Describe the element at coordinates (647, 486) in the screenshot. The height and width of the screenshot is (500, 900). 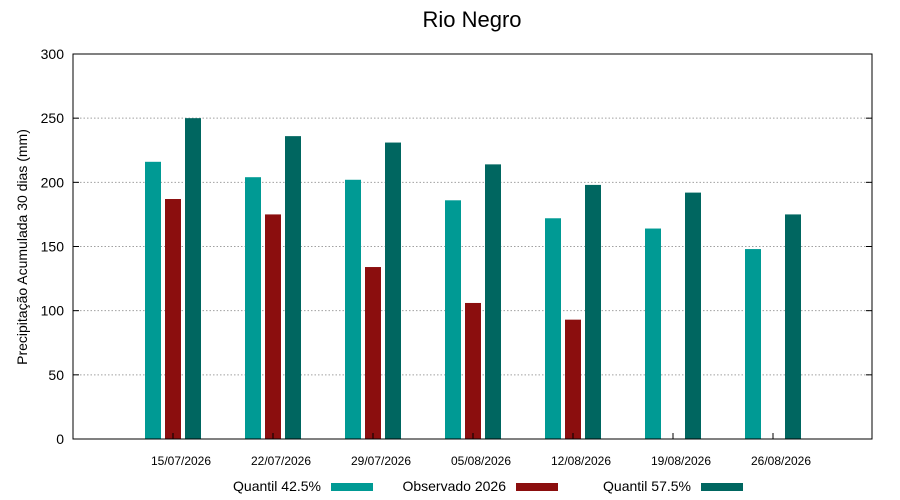
I see `legend-label-2: Quantil 57.5%` at that location.